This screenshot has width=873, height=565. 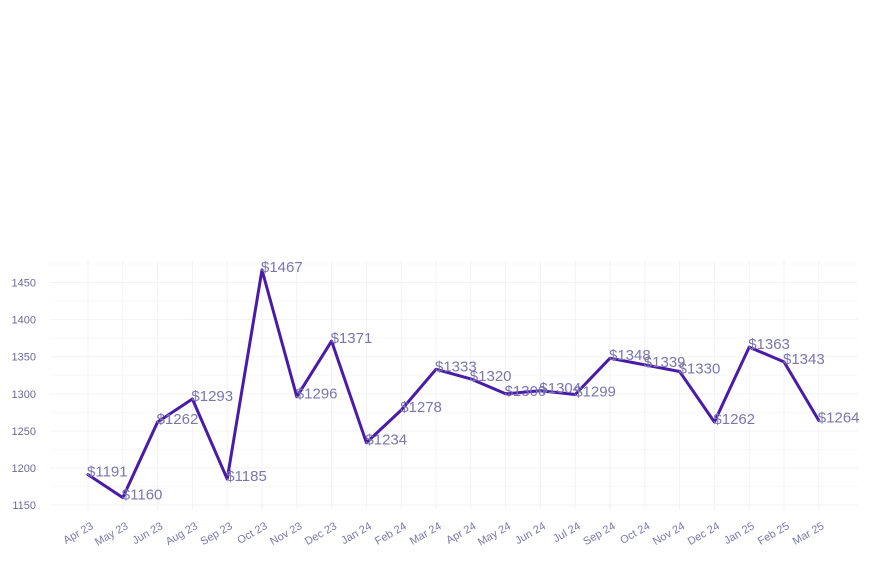 I want to click on x-tick-label: Jun 23, so click(x=147, y=533).